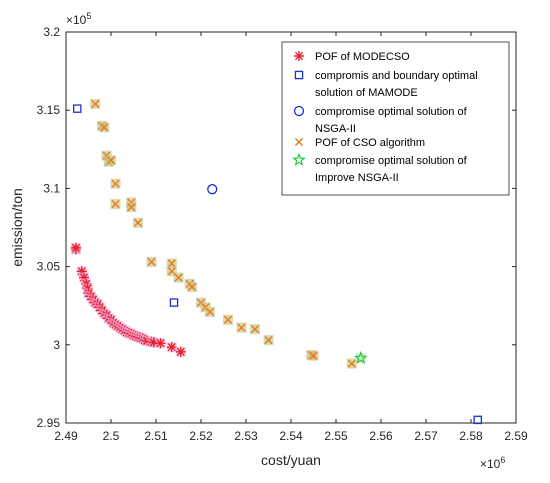 Image resolution: width=550 pixels, height=483 pixels. What do you see at coordinates (51, 32) in the screenshot?
I see `y-tick-label: 3.2` at bounding box center [51, 32].